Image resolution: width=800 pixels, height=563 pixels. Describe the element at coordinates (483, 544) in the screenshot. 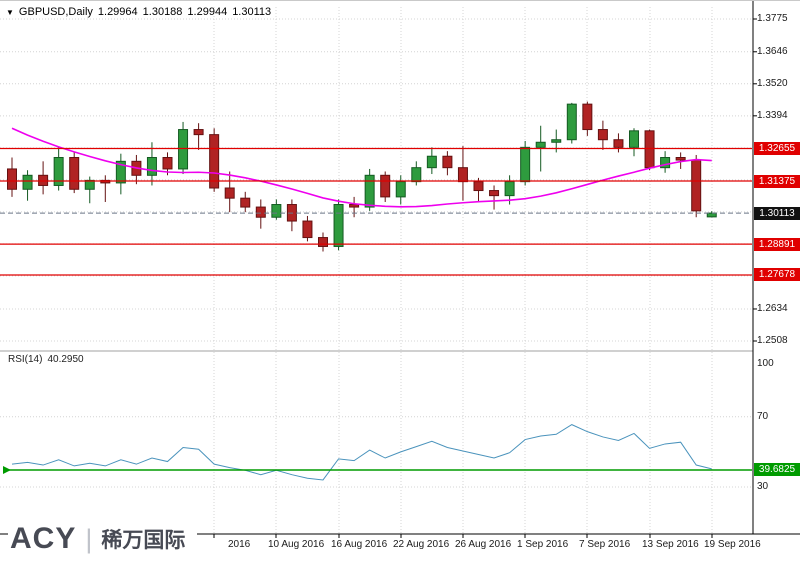

I see `time-axis-label: 26 Aug 2016` at that location.